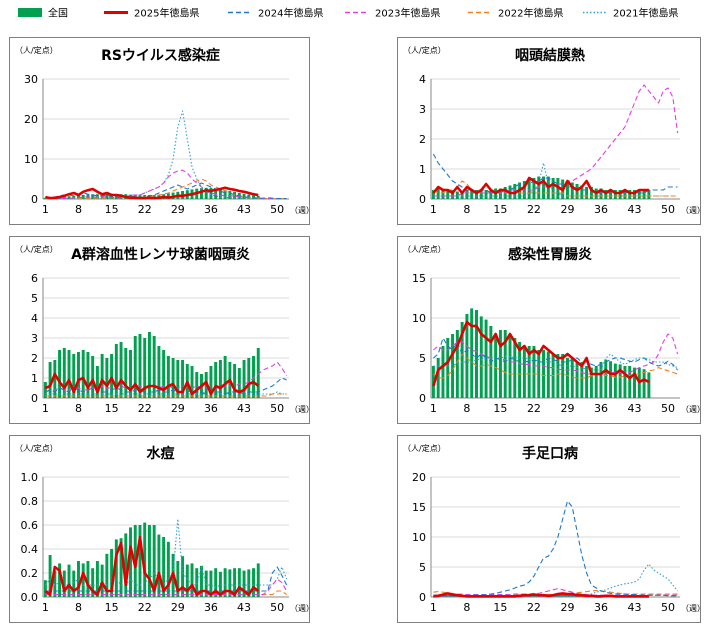 This screenshot has height=624, width=712. I want to click on y-tick-label: 0.6, so click(30, 525).